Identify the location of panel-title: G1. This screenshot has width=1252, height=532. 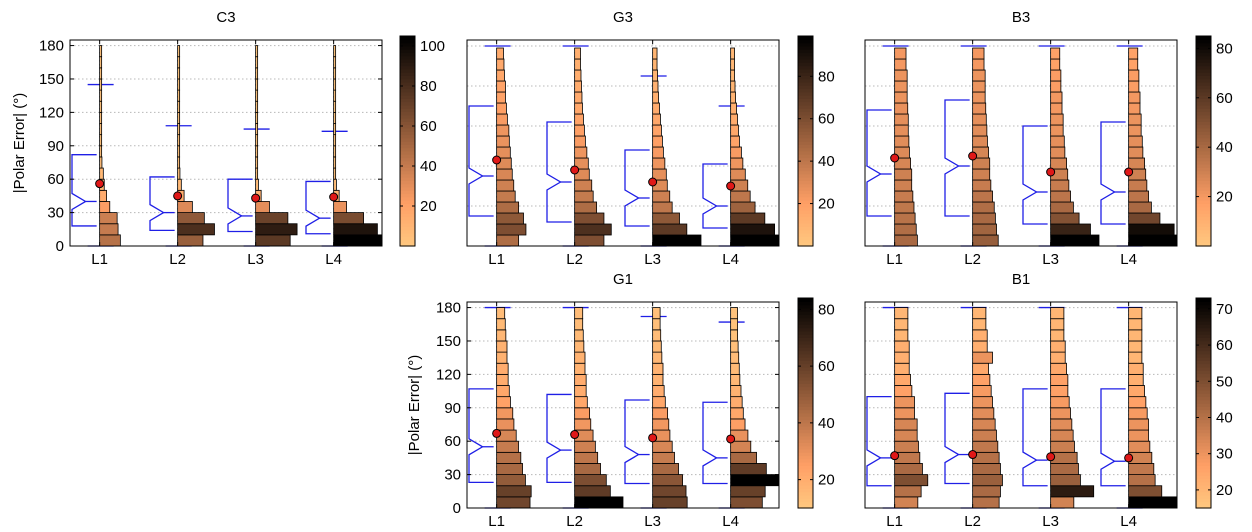
(623, 279).